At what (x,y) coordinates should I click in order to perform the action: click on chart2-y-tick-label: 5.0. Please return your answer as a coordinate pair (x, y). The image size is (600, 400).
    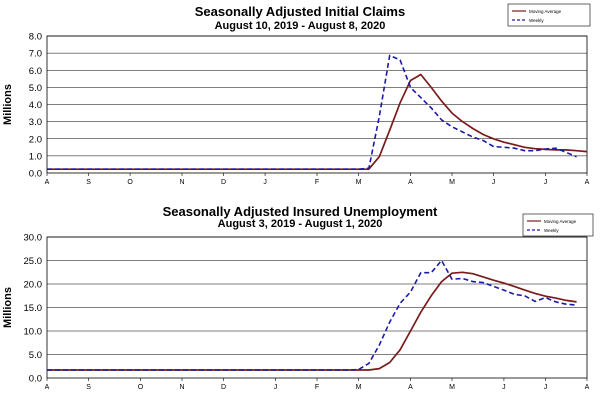
    Looking at the image, I should click on (35, 355).